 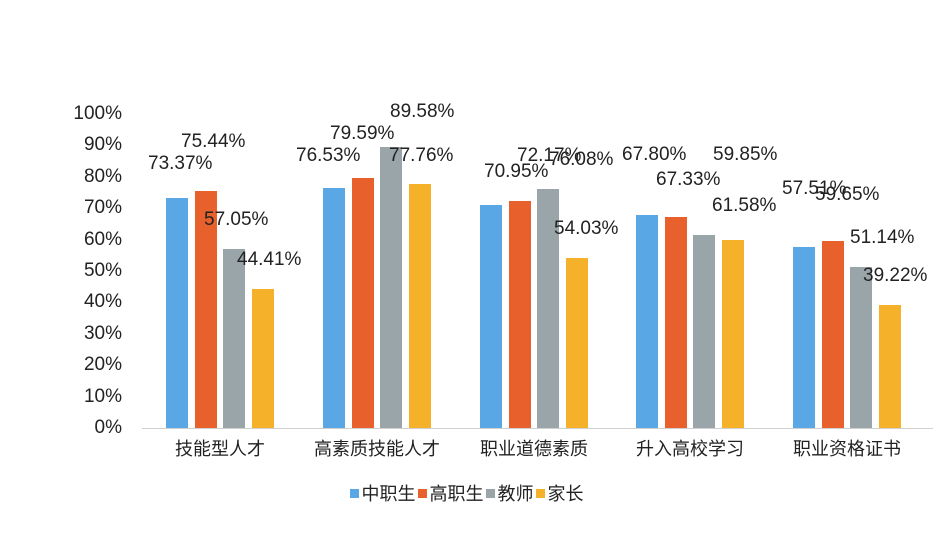 I want to click on data-label: 59.65%, so click(x=847, y=194).